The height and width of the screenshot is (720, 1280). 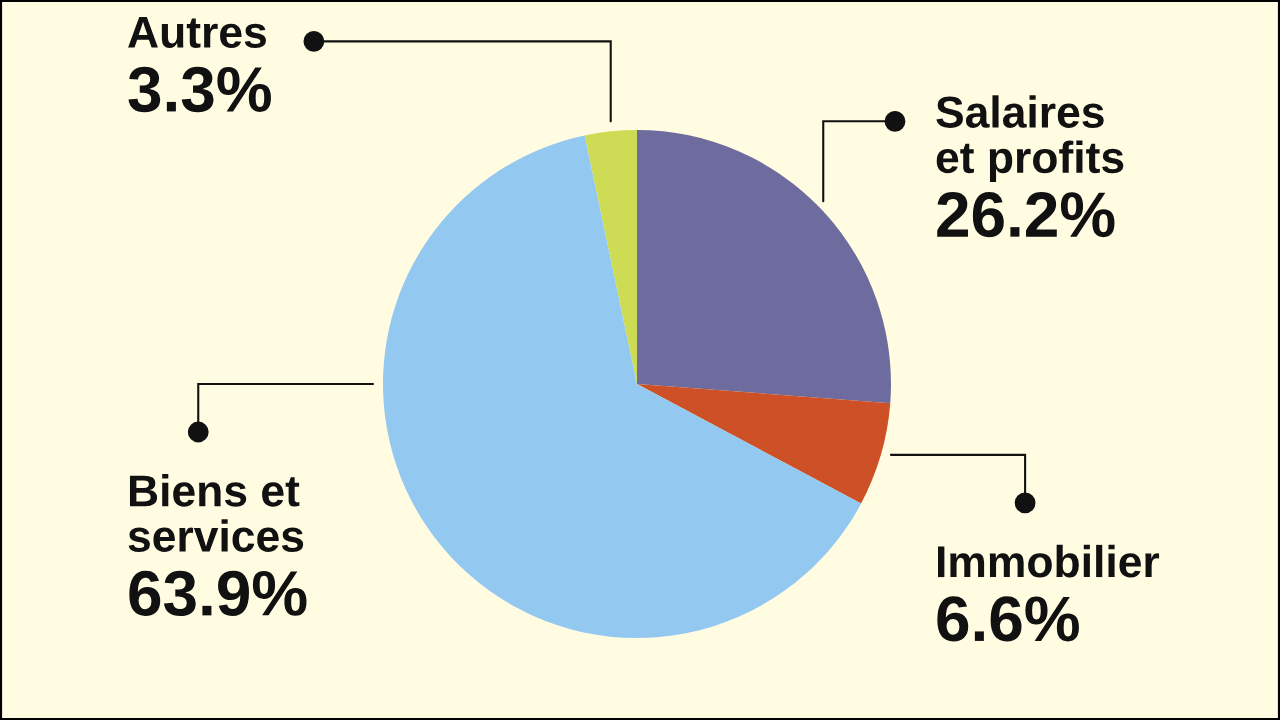 I want to click on slice-label: Salaires et profits, so click(x=1030, y=139).